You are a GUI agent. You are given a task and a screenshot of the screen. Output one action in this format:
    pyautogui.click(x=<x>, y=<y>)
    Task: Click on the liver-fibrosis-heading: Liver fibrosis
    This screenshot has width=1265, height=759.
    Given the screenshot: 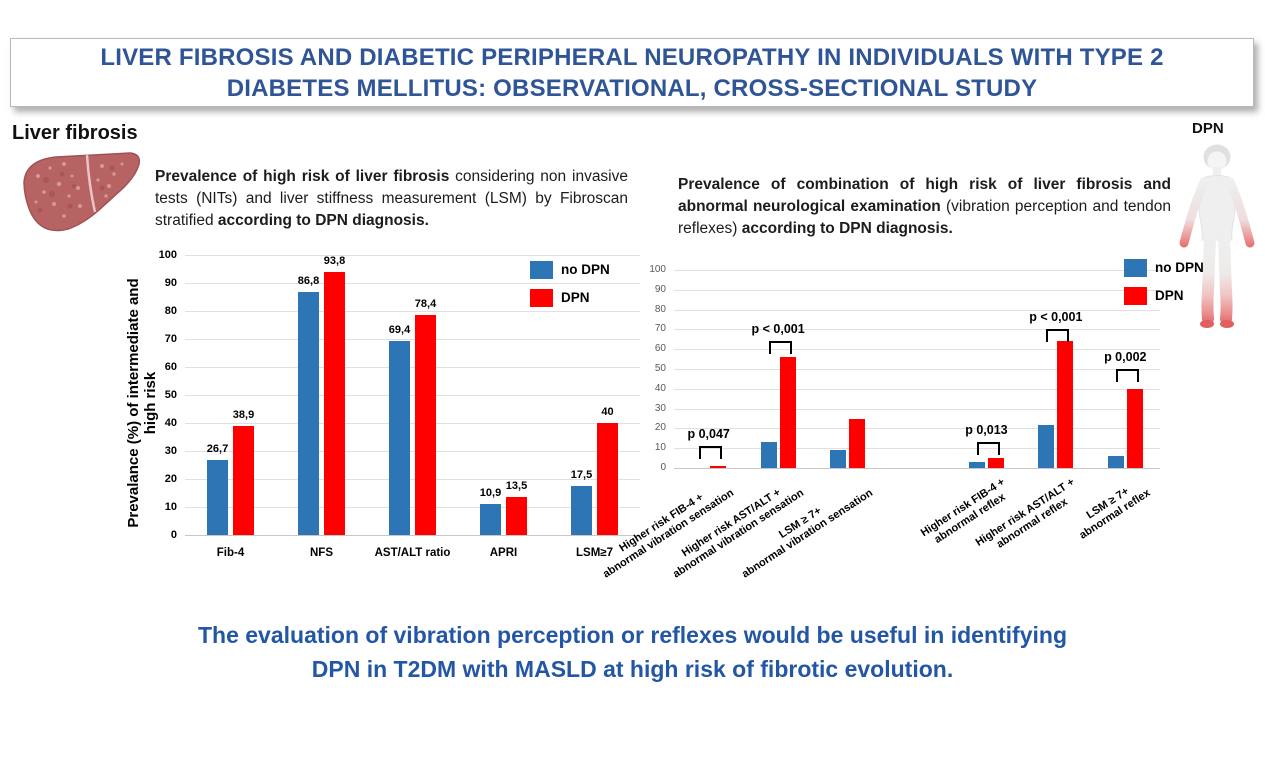 What is the action you would take?
    pyautogui.click(x=75, y=133)
    